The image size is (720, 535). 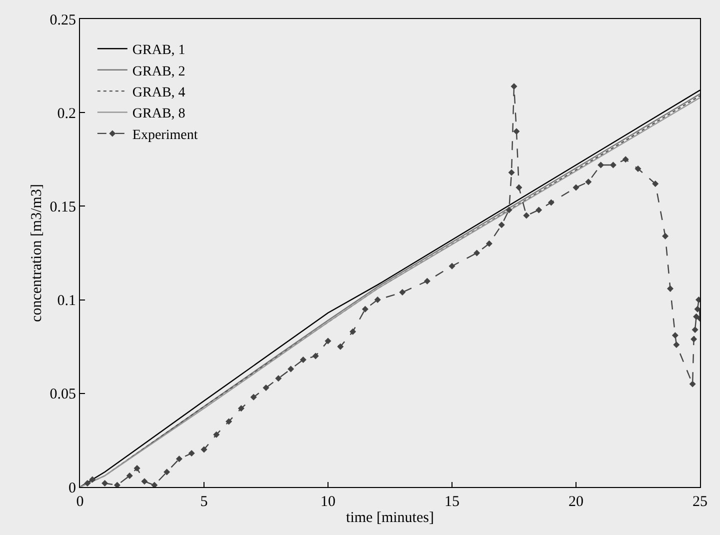 What do you see at coordinates (63, 394) in the screenshot?
I see `y-tick-label: 0.05` at bounding box center [63, 394].